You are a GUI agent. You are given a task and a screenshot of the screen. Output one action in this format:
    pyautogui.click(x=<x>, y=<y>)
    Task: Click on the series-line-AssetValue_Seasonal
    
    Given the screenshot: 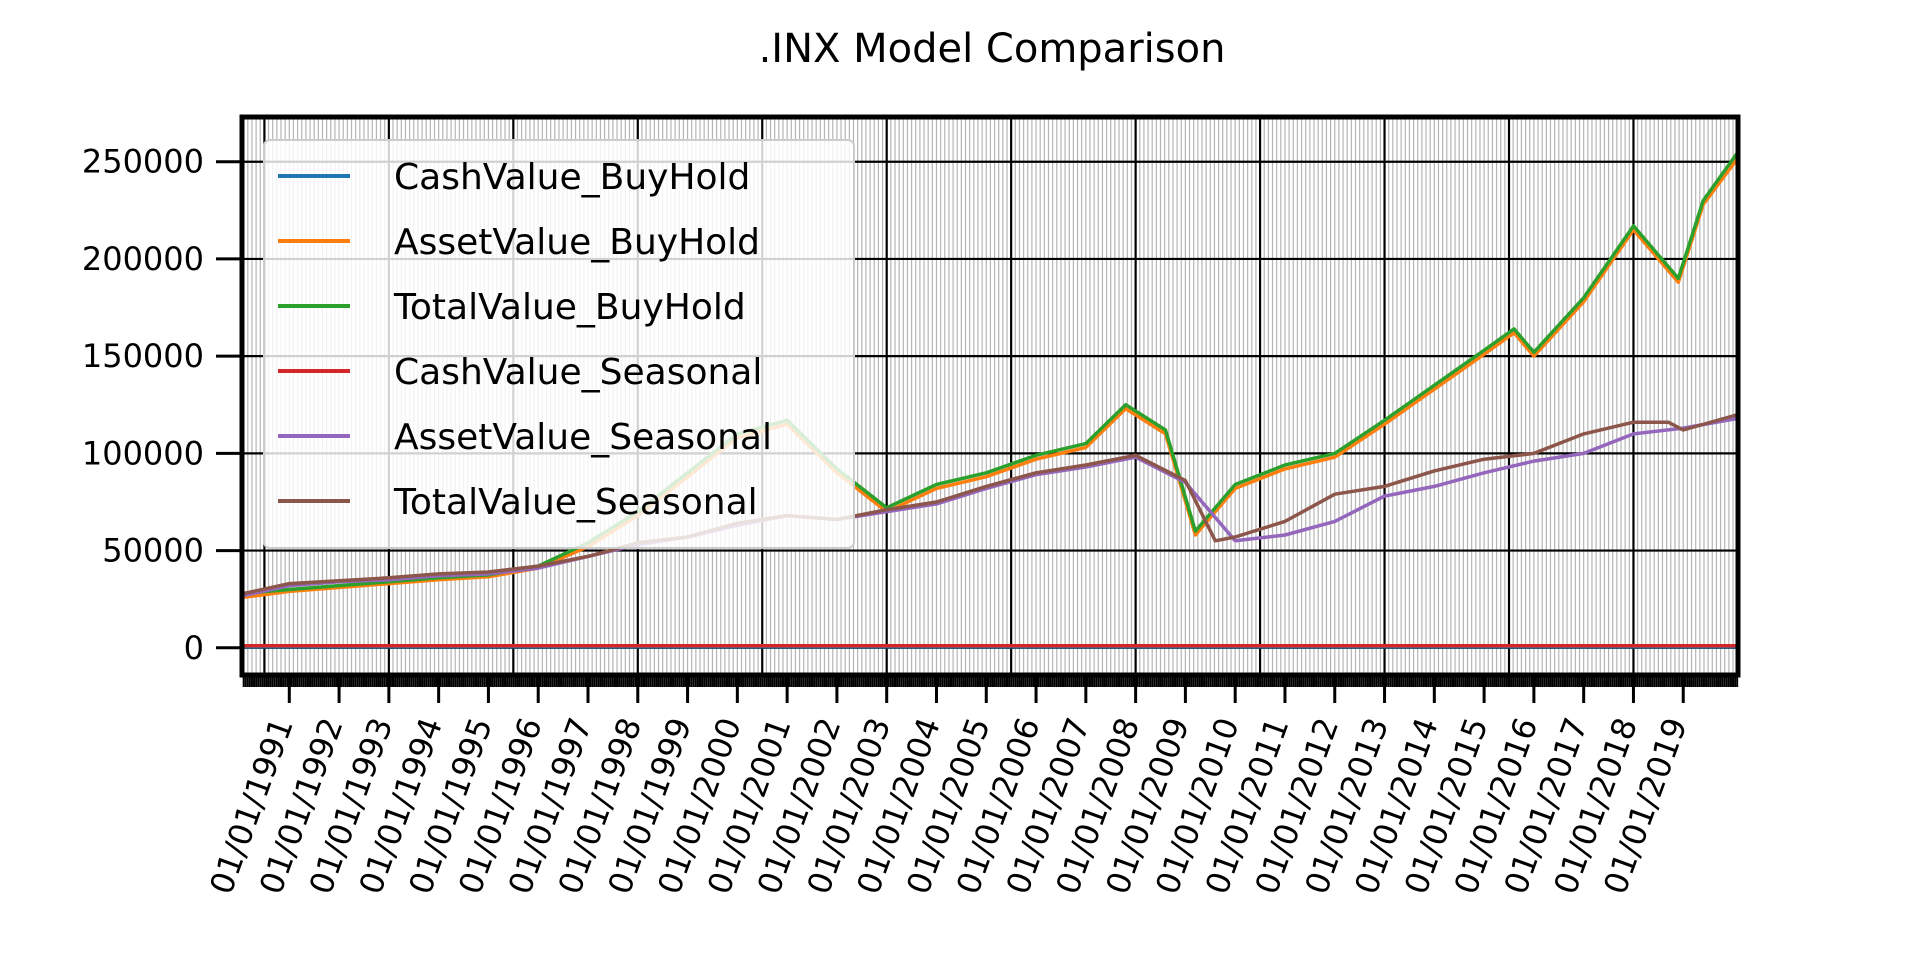 What is the action you would take?
    pyautogui.click(x=991, y=507)
    